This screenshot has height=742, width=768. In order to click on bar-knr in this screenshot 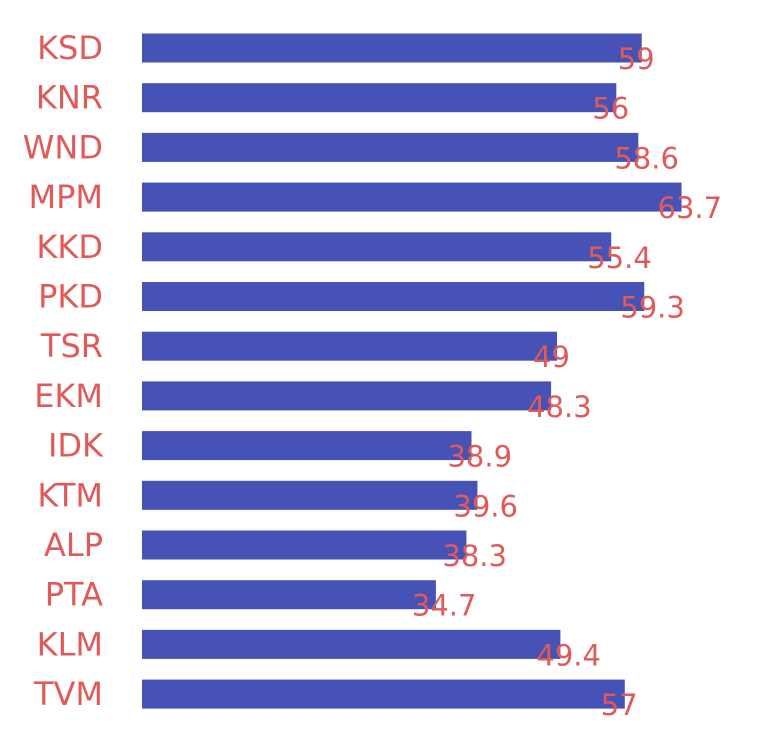, I will do `click(379, 98)`.